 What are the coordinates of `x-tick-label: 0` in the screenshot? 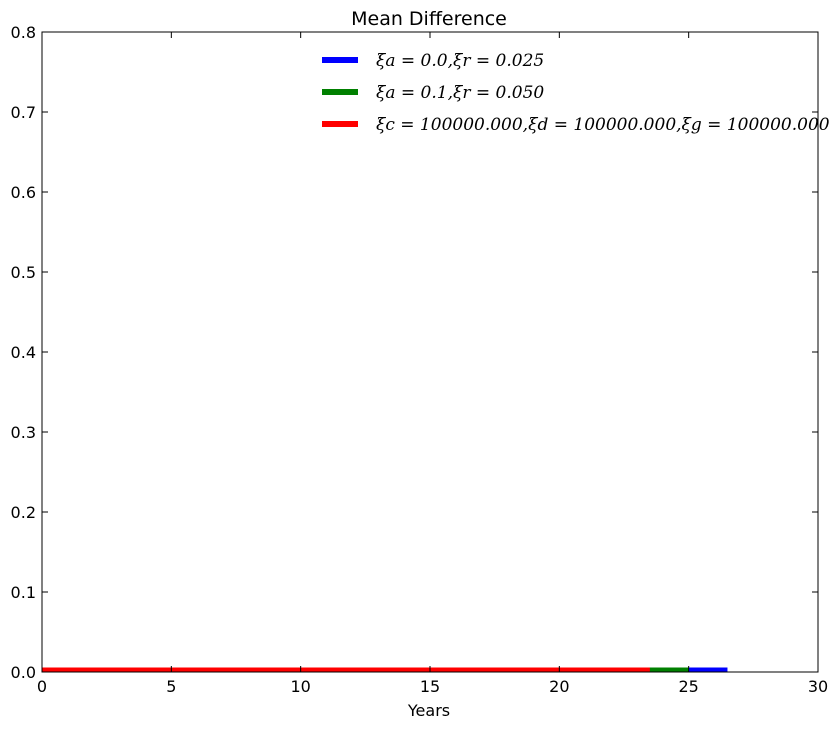 It's located at (42, 686).